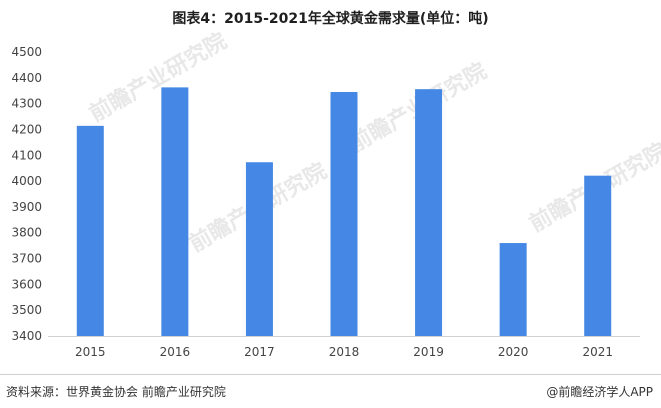 This screenshot has width=661, height=408. Describe the element at coordinates (599, 392) in the screenshot. I see `brand-credit: @前瞻经济学人APP` at that location.